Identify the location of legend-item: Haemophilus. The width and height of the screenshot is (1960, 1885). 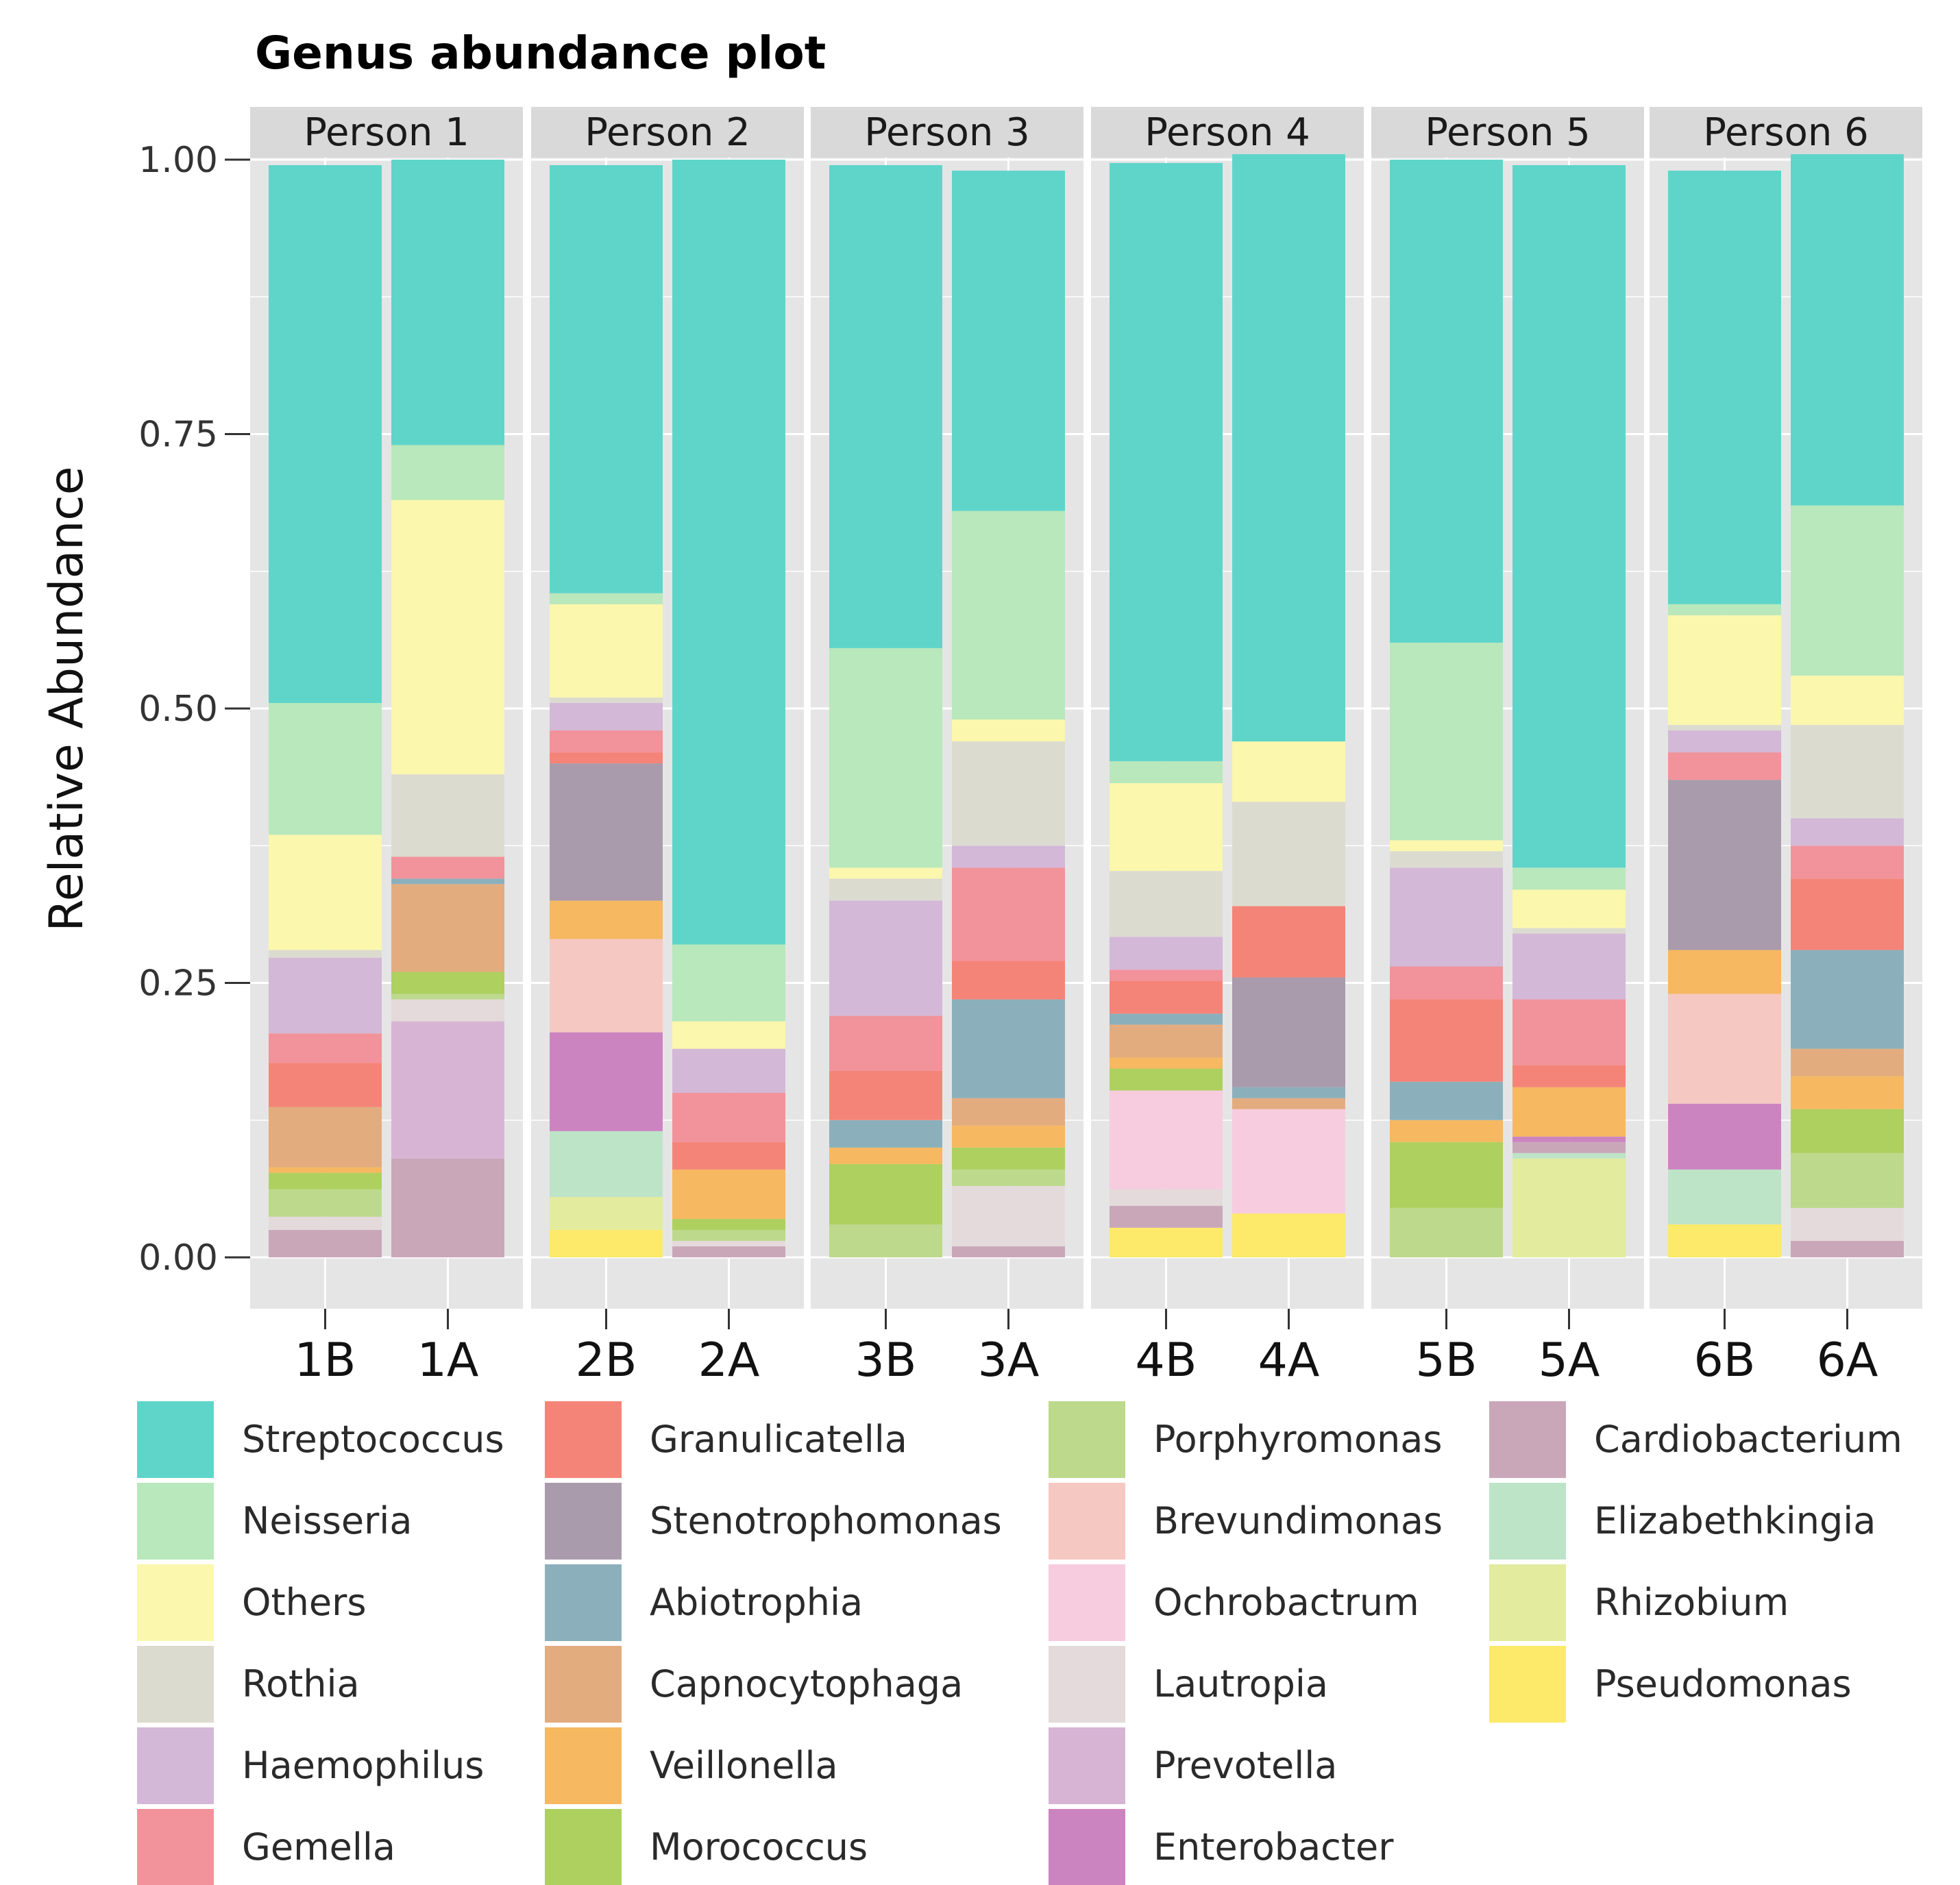
(310, 1765).